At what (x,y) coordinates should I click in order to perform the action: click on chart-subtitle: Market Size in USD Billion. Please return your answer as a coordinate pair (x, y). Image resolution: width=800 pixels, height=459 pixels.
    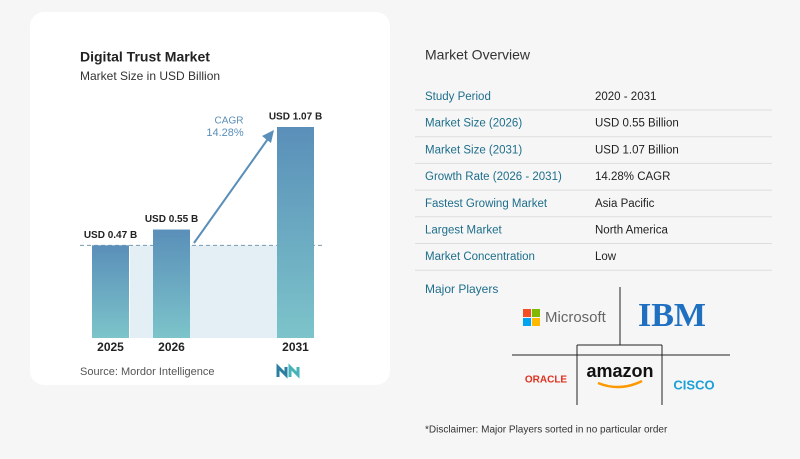
    Looking at the image, I should click on (150, 76).